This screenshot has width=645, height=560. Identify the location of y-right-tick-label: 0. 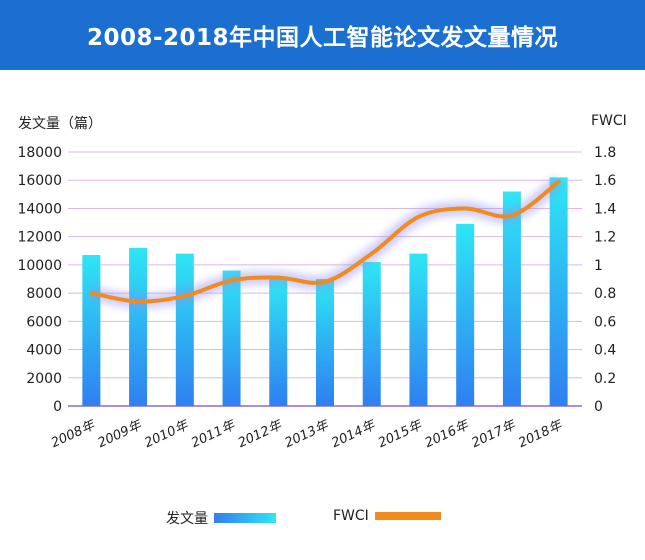
(598, 407).